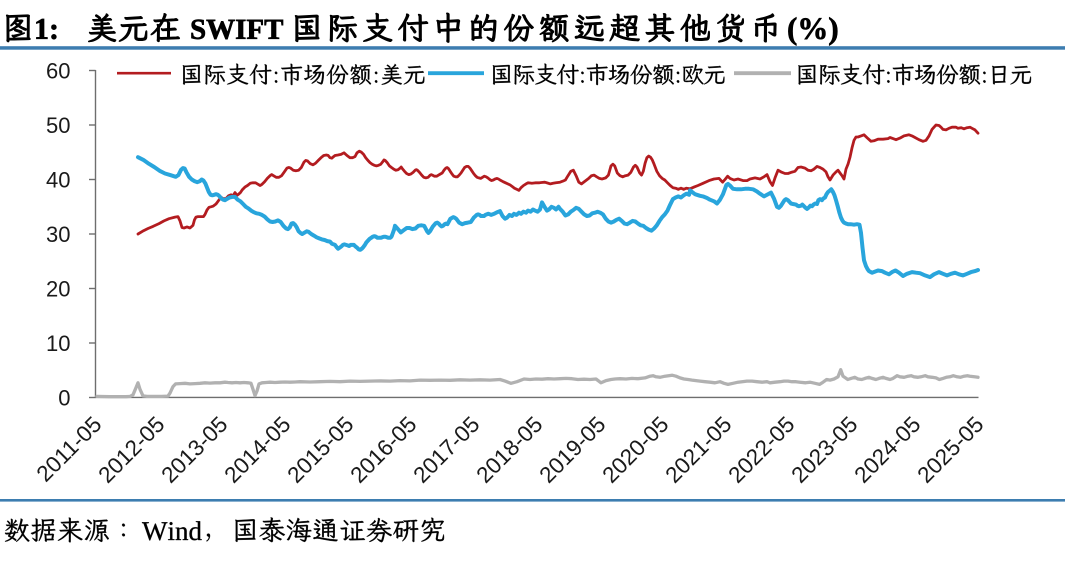 The height and width of the screenshot is (563, 1080). I want to click on svg-text: 50, so click(58, 125).